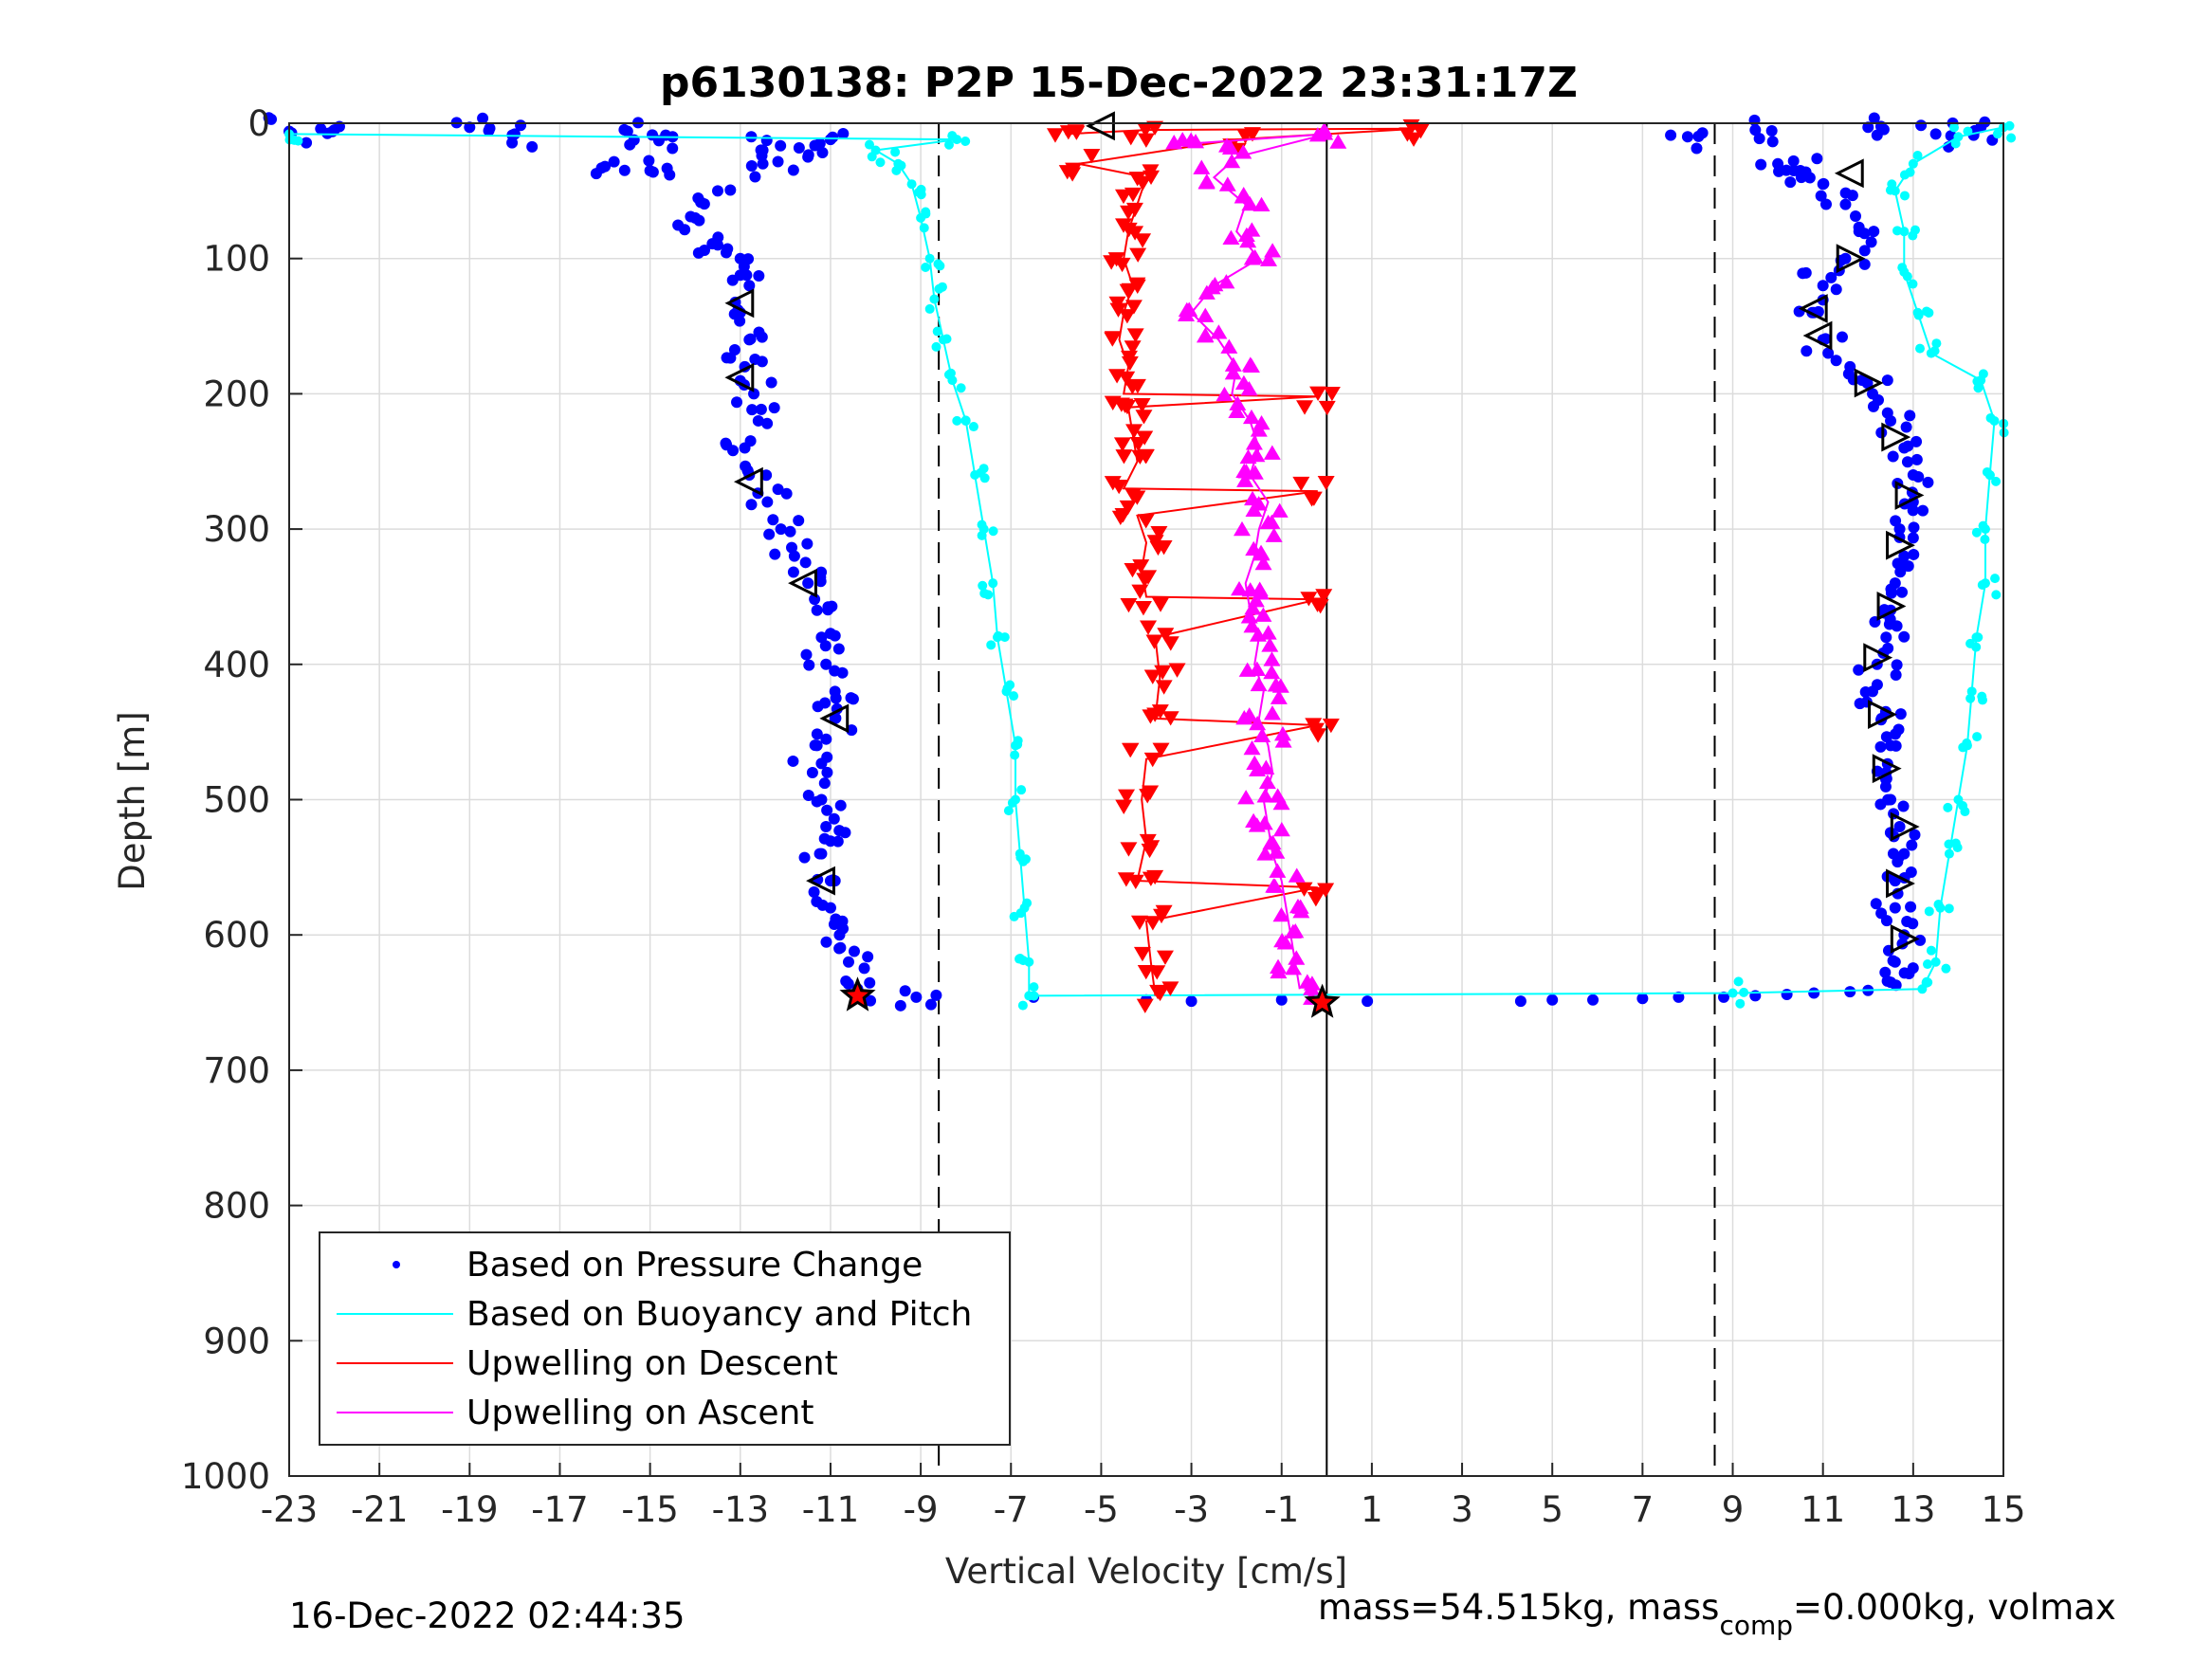 The width and height of the screenshot is (2212, 1659). I want to click on y-tick-label: 0, so click(258, 123).